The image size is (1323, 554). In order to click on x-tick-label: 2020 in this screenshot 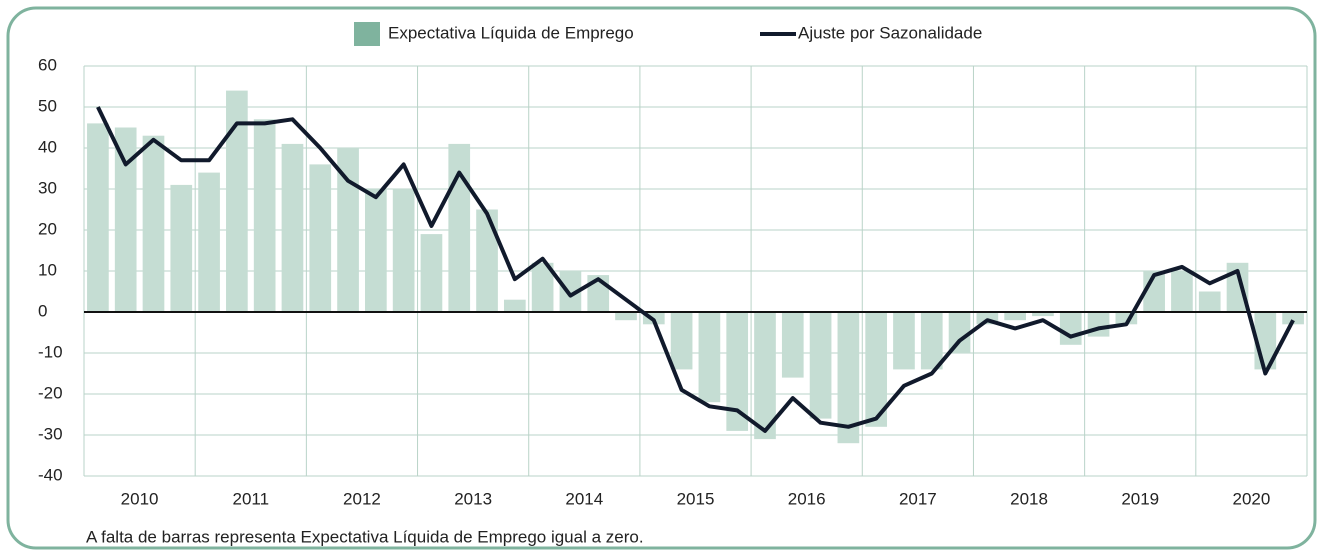, I will do `click(1251, 498)`.